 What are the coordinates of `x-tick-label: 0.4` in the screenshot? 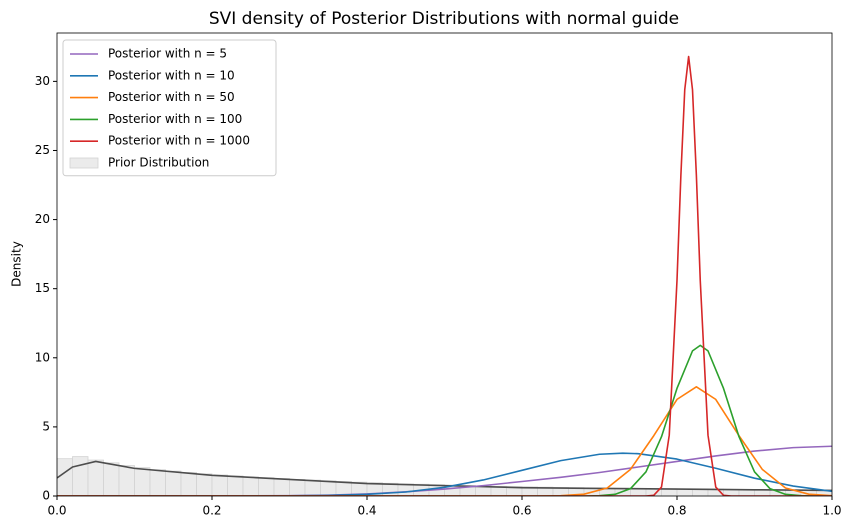 It's located at (366, 511).